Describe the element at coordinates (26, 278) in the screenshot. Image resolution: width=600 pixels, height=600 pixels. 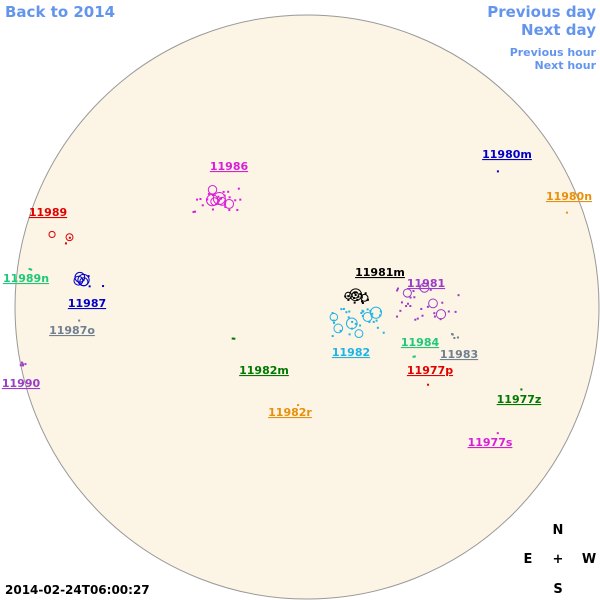
I see `region-label: 11989n` at that location.